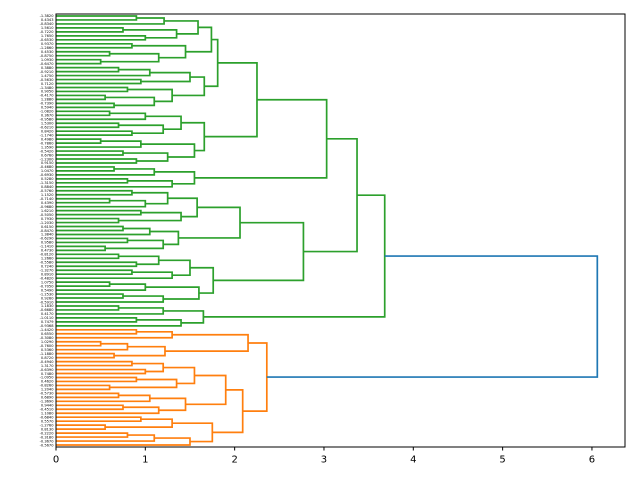  I want to click on leaf-label: 0.8420, so click(47, 131).